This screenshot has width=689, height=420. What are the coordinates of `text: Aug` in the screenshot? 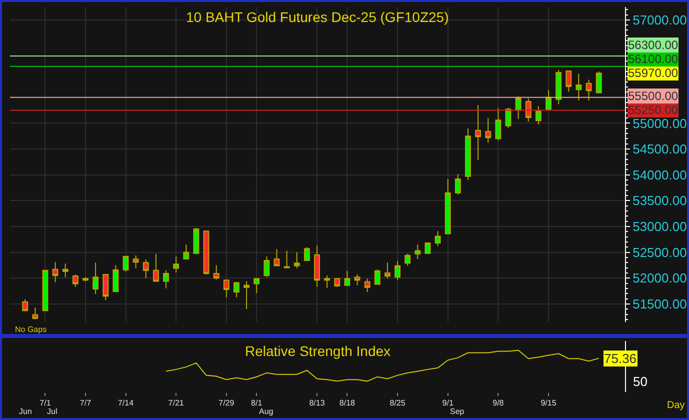 It's located at (266, 411).